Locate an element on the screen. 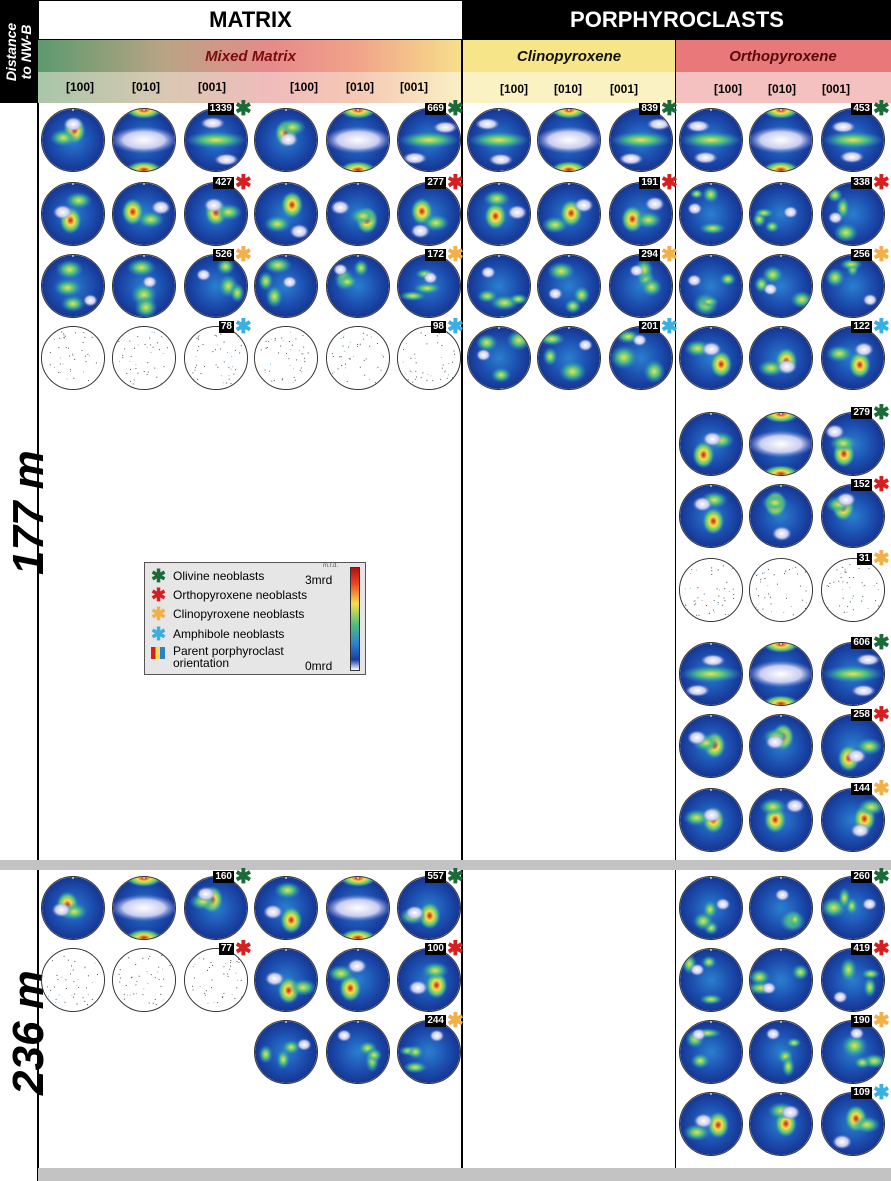 Image resolution: width=891 pixels, height=1181 pixels. grain-count-label: 77 is located at coordinates (226, 949).